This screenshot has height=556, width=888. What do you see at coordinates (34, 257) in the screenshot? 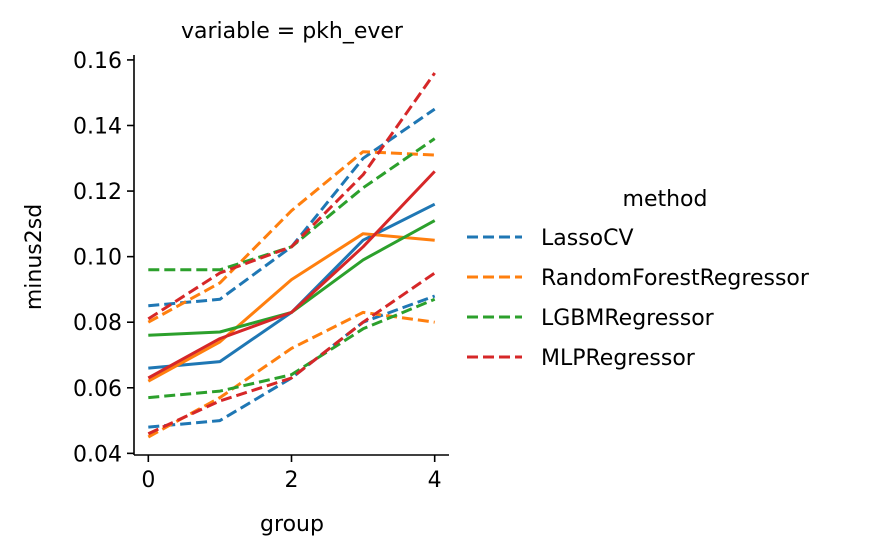
I see `y-axis-label: minus2sd` at bounding box center [34, 257].